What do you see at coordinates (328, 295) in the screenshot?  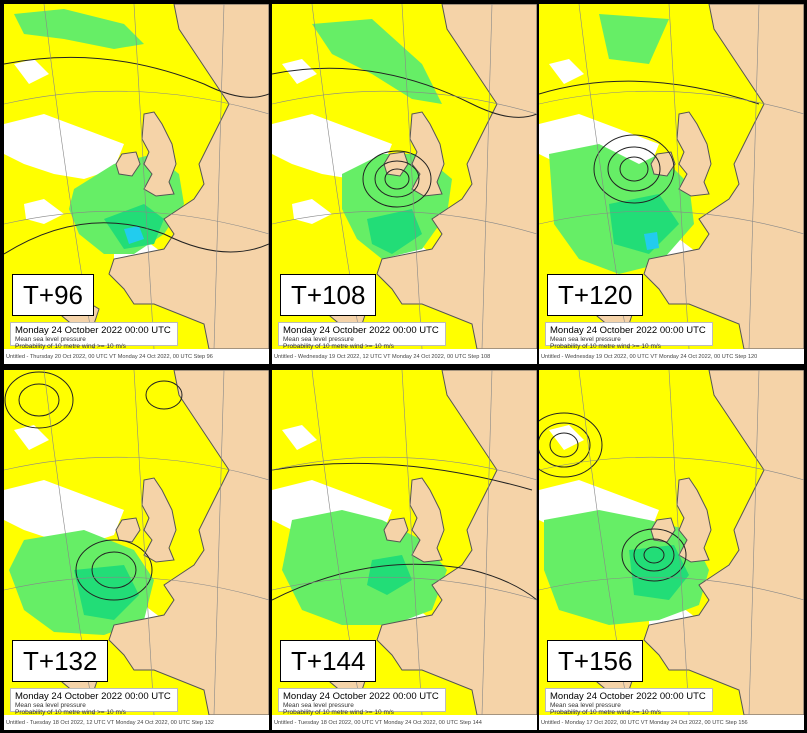 I see `forecast-step-label: T+108` at bounding box center [328, 295].